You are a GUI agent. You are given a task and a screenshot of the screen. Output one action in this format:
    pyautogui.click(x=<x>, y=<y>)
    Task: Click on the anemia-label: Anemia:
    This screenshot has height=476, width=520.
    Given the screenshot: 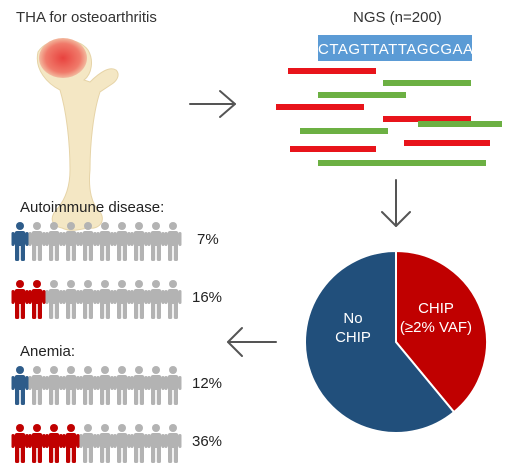 What is the action you would take?
    pyautogui.click(x=47, y=351)
    